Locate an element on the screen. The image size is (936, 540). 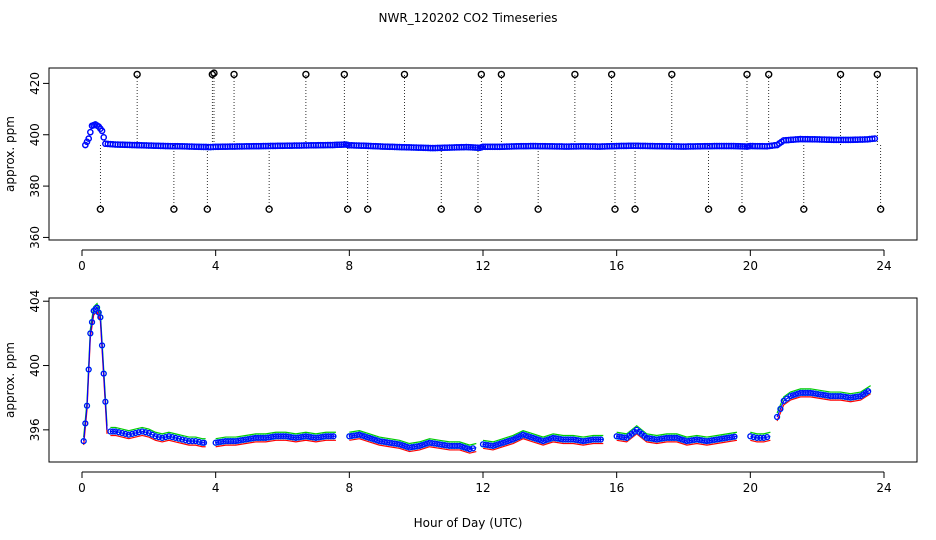
y-tick-label: 400 is located at coordinates (35, 134).